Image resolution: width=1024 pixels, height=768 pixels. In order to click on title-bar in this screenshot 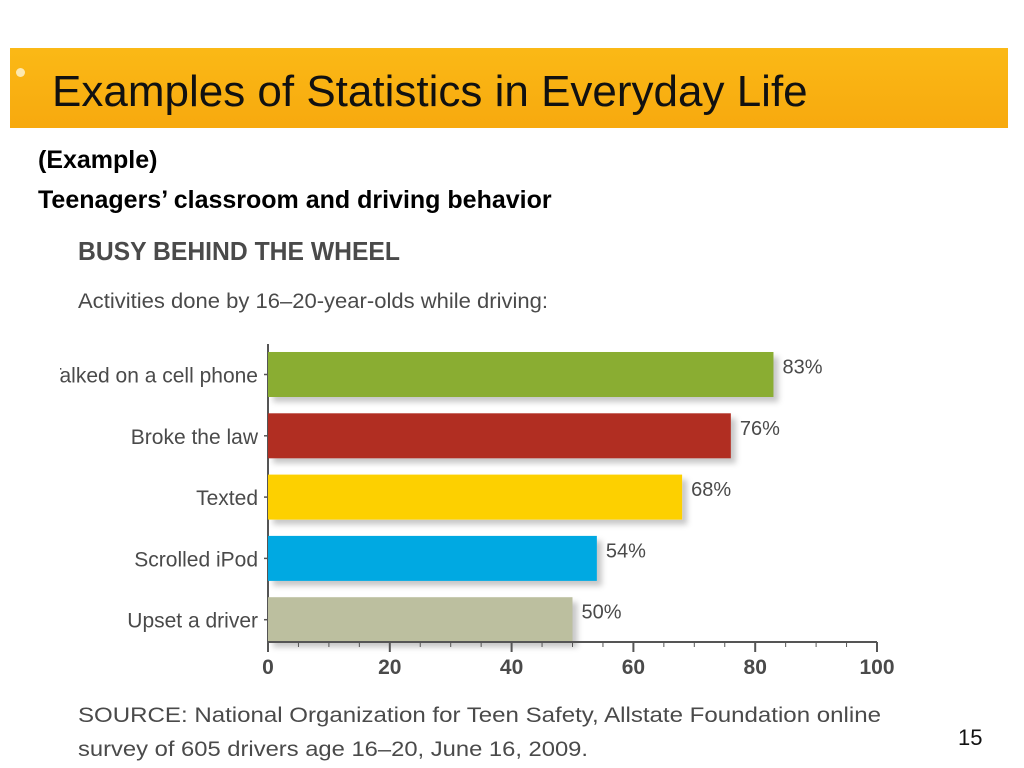, I will do `click(509, 88)`.